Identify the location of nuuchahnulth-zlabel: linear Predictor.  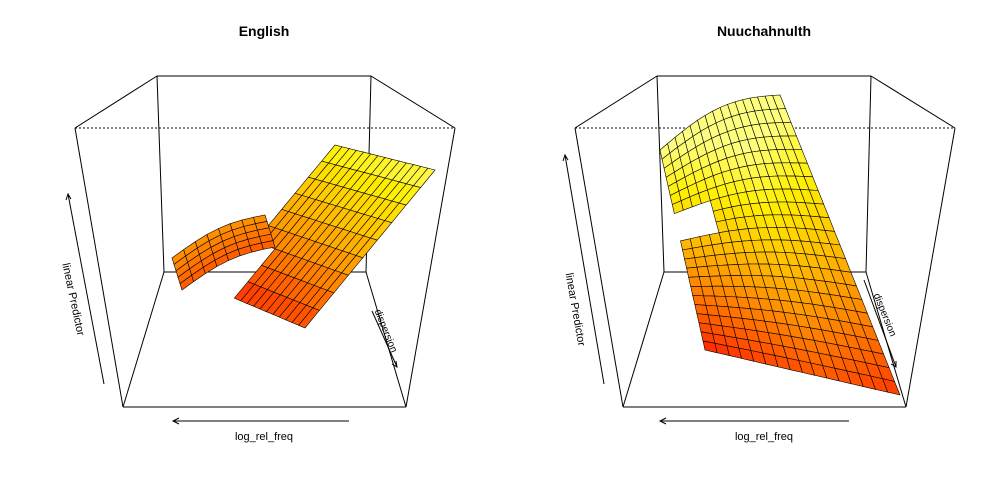
(575, 309).